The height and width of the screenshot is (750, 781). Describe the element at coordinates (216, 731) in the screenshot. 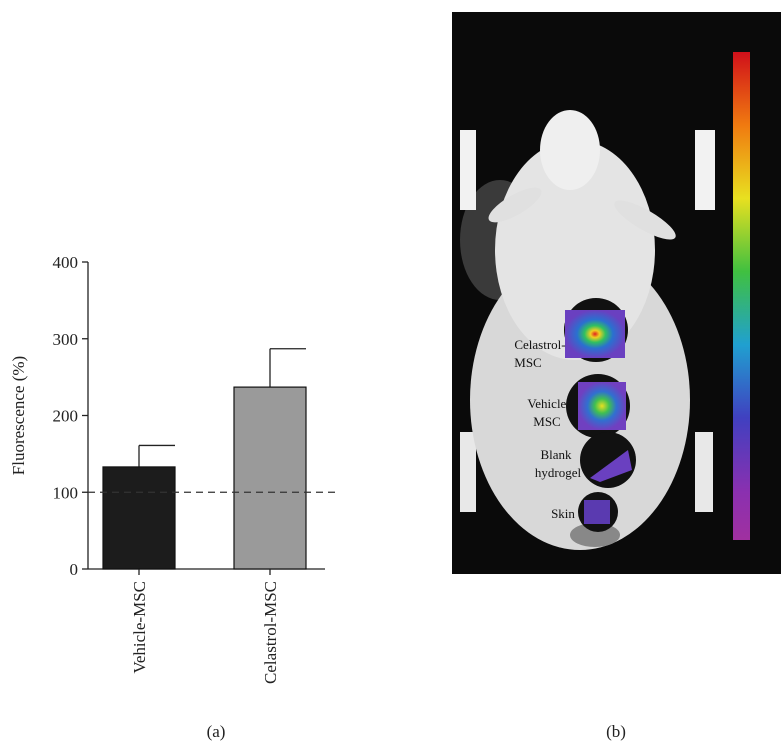

I see `panel-label: (a)` at that location.